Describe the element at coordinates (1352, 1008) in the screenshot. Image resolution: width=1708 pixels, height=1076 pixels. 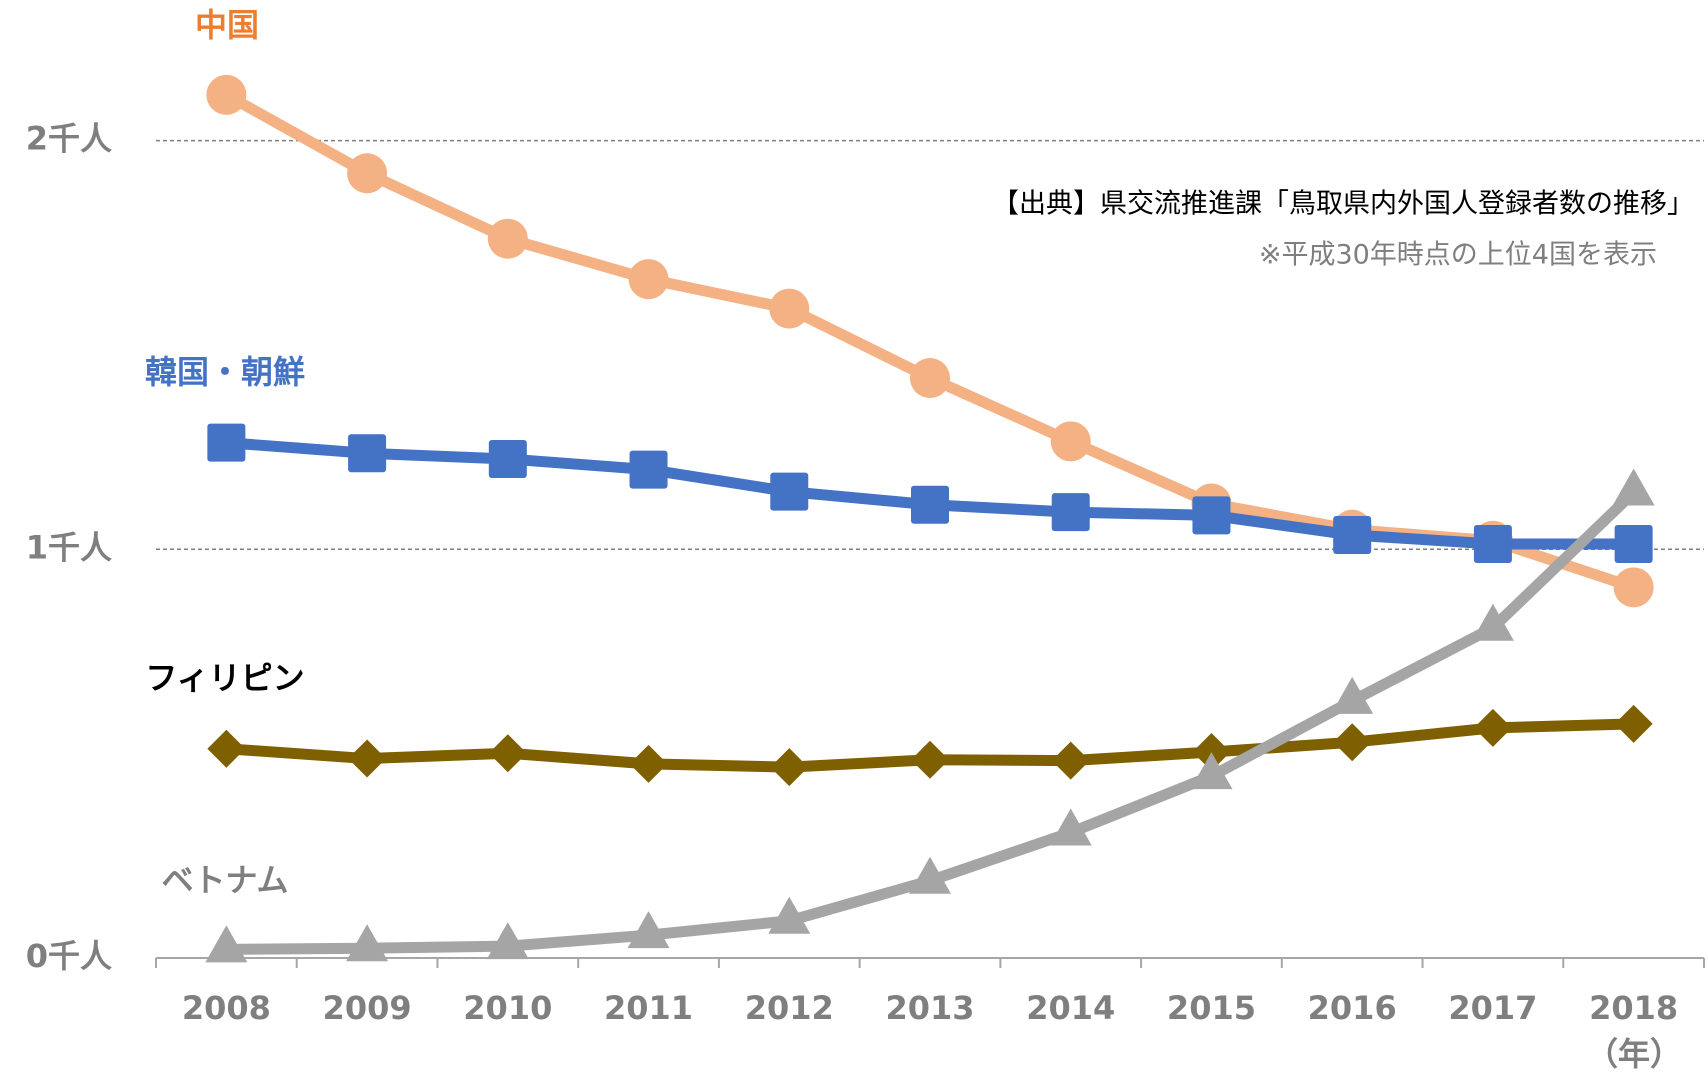
I see `x-tick-label: 2016` at that location.